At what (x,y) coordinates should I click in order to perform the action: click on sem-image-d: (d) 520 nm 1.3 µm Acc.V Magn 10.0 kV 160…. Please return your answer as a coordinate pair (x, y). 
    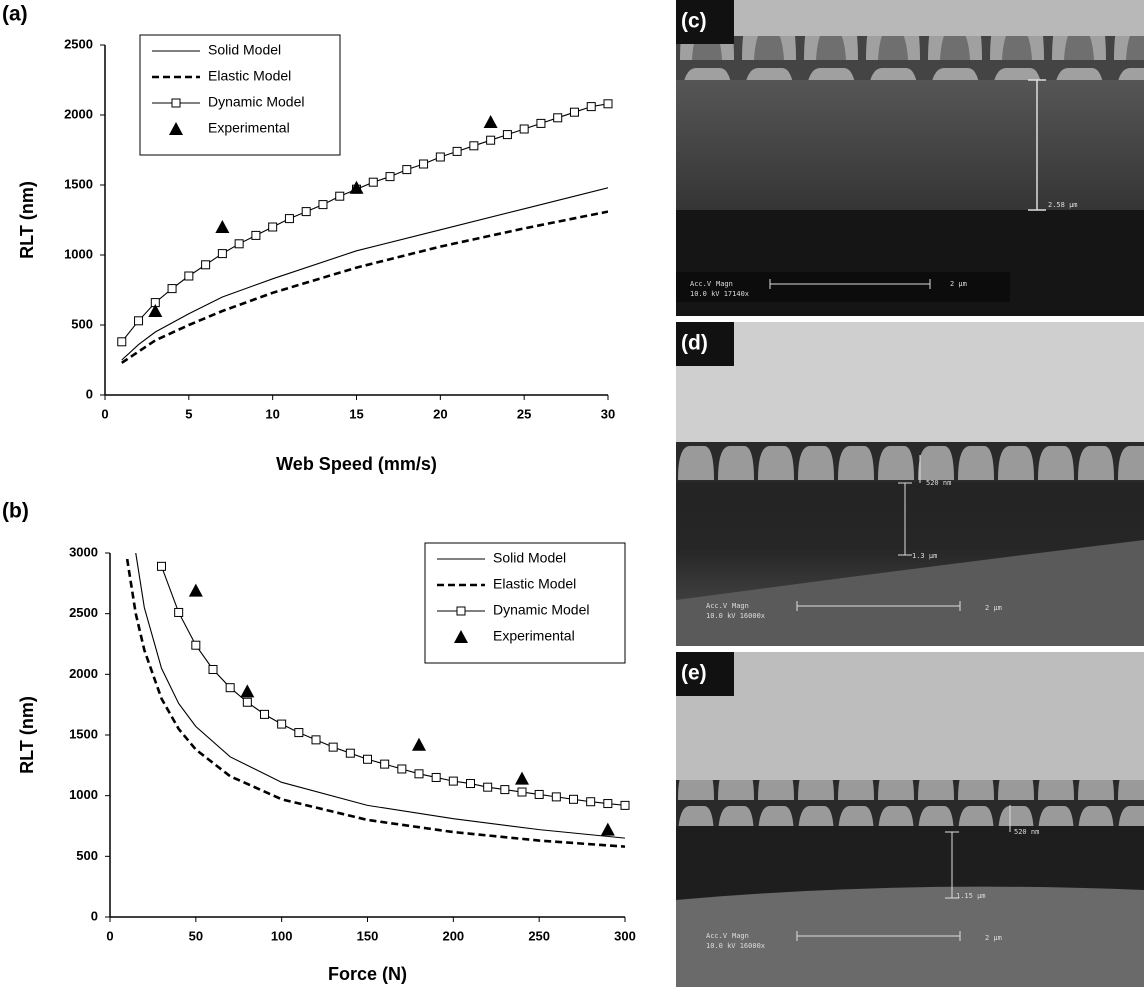
    Looking at the image, I should click on (910, 484).